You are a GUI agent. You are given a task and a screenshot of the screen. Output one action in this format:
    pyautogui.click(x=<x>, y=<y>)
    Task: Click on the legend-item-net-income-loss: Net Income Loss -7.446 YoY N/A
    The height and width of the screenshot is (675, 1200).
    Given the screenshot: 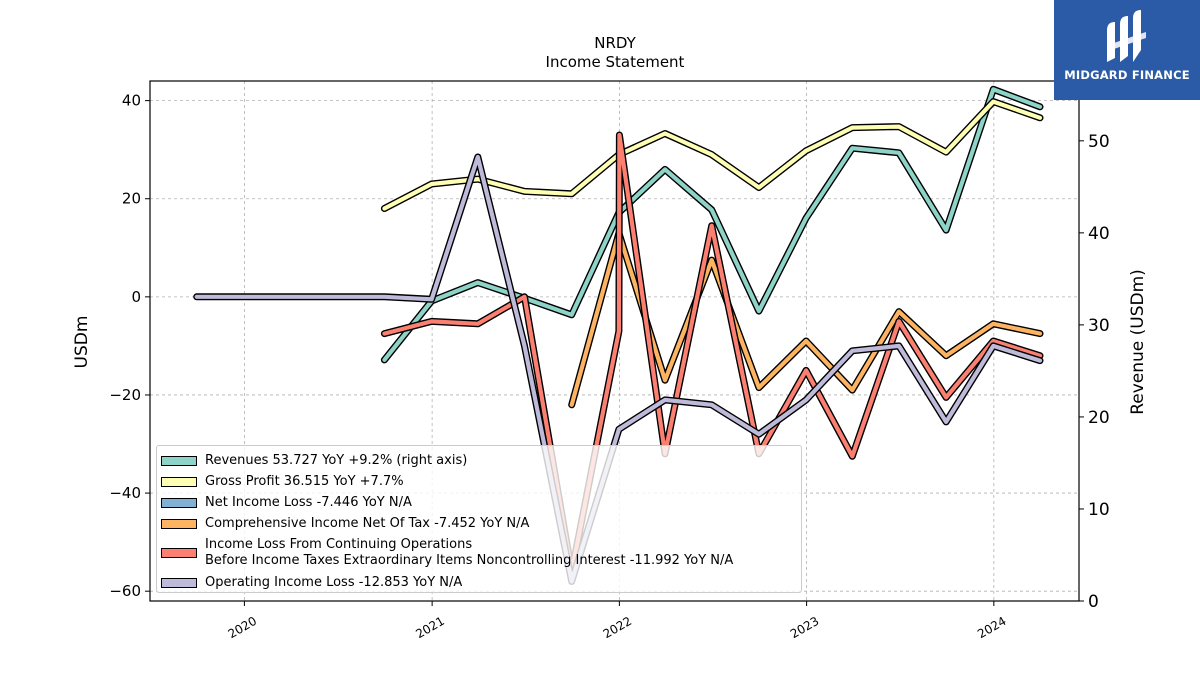 What is the action you would take?
    pyautogui.click(x=481, y=502)
    